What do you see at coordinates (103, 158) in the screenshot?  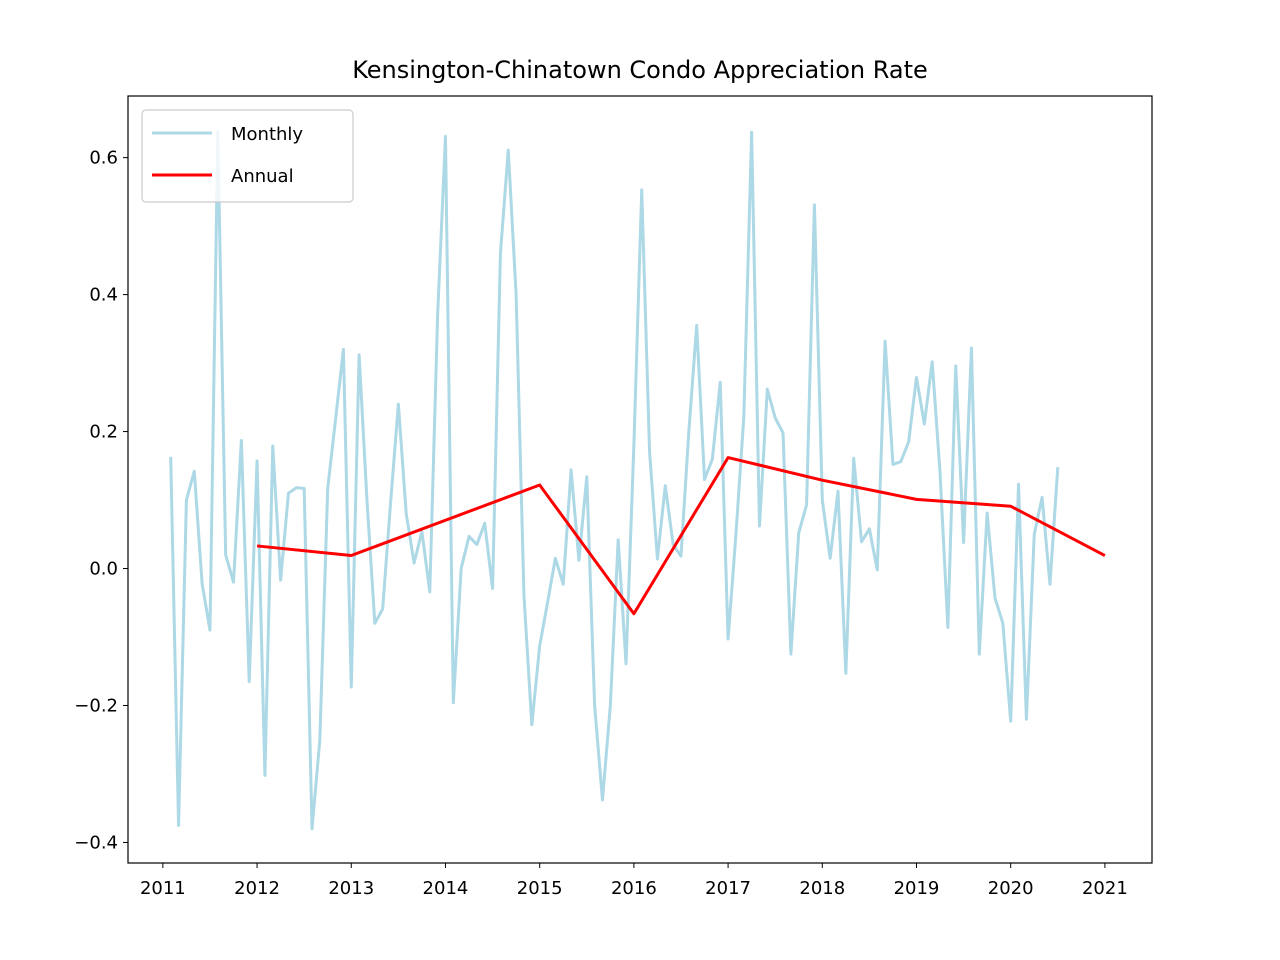 I see `y-tick-label: 0.6` at bounding box center [103, 158].